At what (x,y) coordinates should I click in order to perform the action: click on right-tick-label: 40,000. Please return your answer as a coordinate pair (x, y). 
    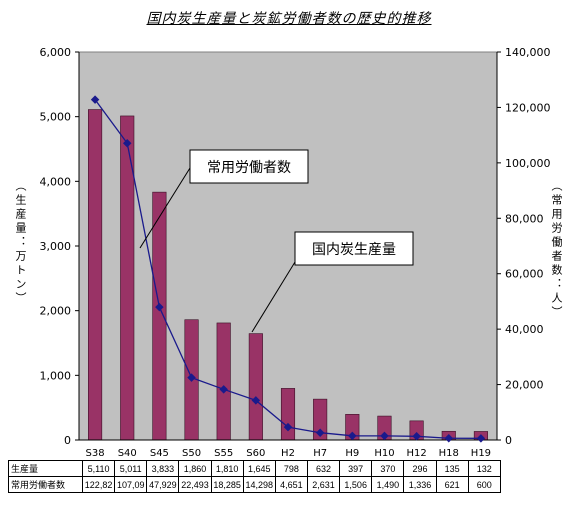
    Looking at the image, I should click on (524, 329).